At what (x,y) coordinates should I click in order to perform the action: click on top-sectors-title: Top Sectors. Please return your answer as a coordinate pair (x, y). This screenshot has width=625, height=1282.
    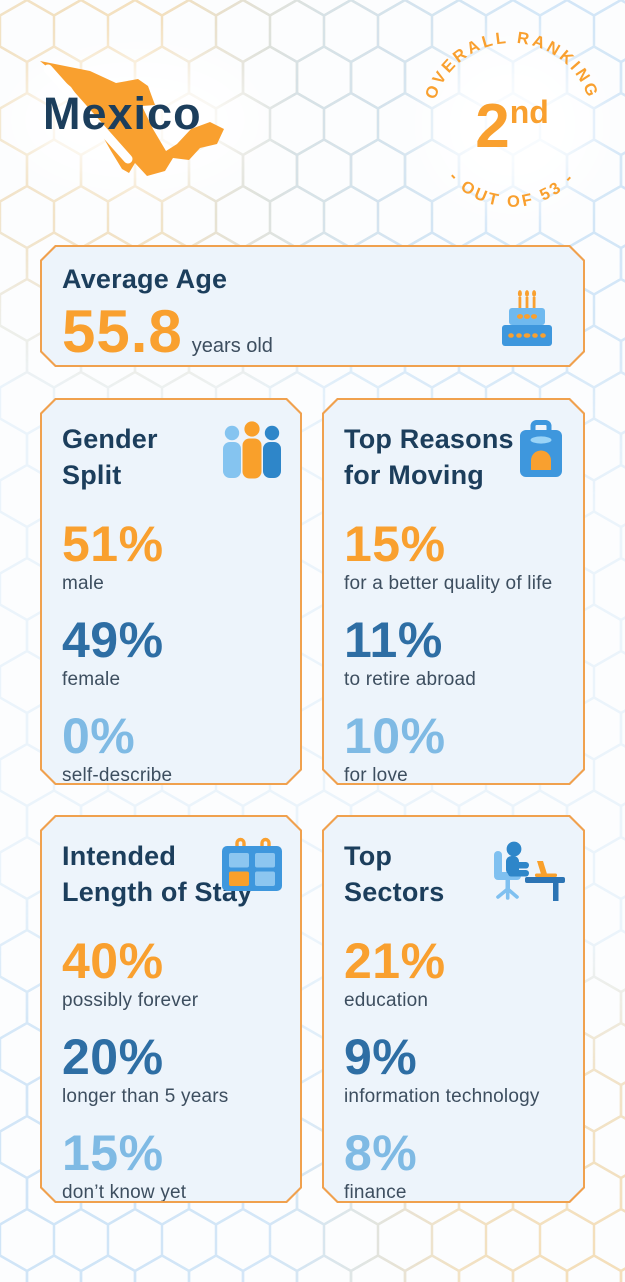
    Looking at the image, I should click on (394, 874).